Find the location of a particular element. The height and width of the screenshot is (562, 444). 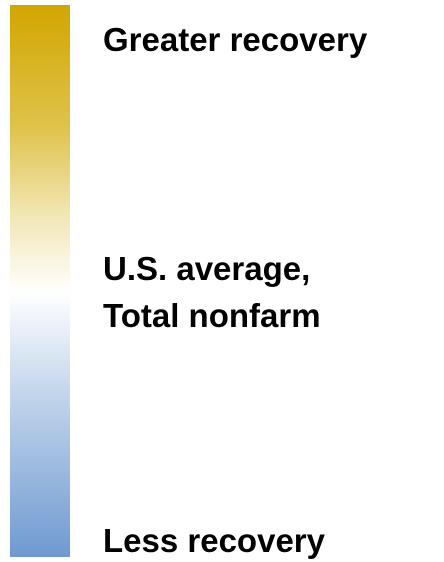

middle-label-line: U.S. average, is located at coordinates (206, 268).